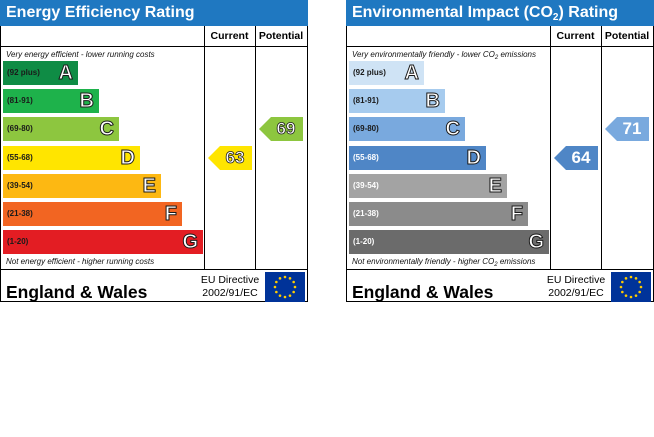 This screenshot has height=437, width=654. Describe the element at coordinates (452, 129) in the screenshot. I see `band-letter: C` at that location.